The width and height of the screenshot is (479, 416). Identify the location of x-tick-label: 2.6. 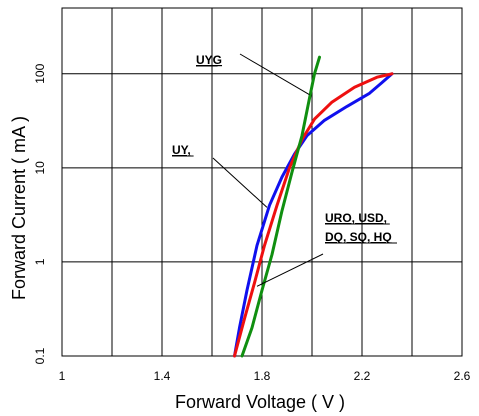
(462, 376).